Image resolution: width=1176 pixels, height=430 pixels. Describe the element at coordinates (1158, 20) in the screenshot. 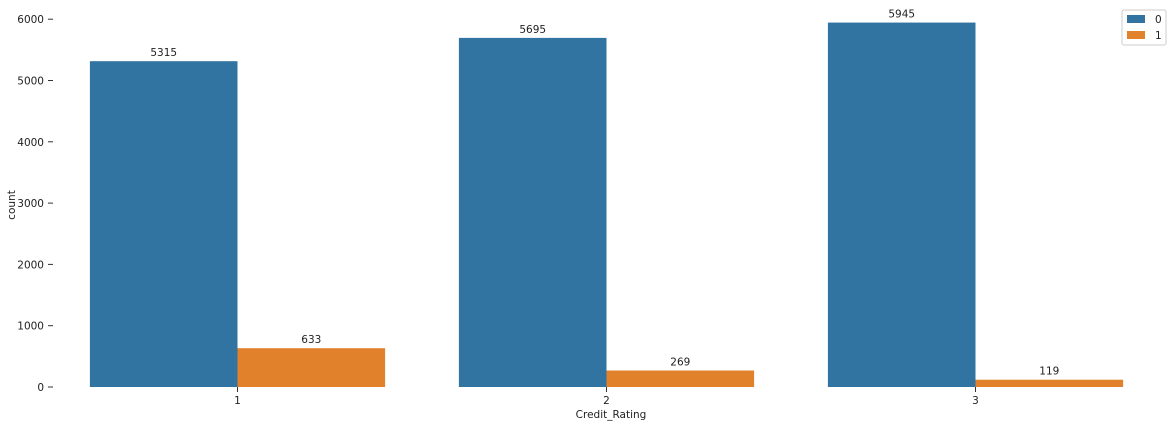

I see `legend-label-series-0: 0` at that location.